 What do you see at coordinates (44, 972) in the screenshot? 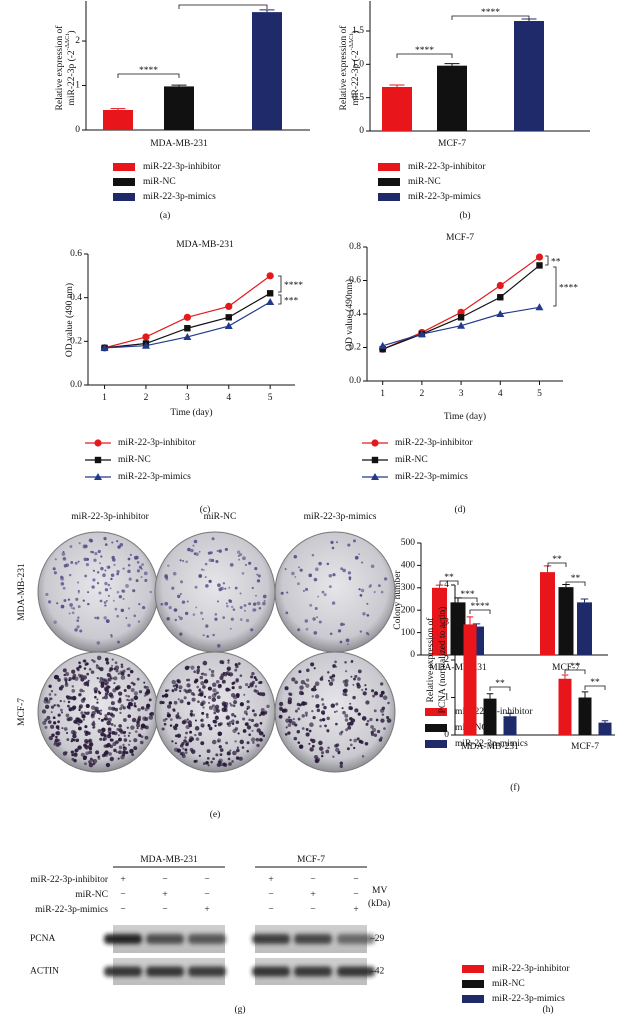
I see `band-label: ACTIN` at bounding box center [44, 972].